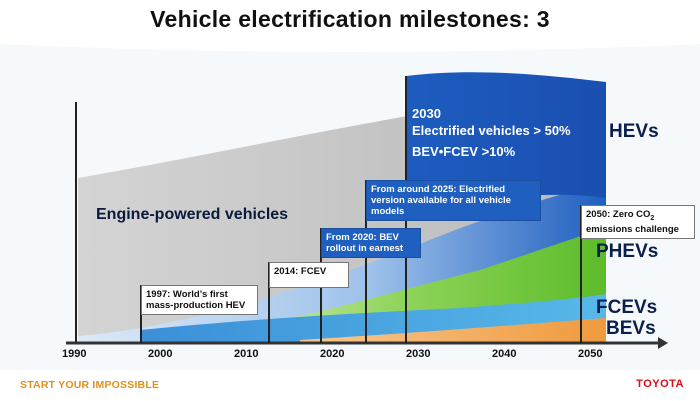  Describe the element at coordinates (631, 328) in the screenshot. I see `bevs-label: BEVs` at that location.